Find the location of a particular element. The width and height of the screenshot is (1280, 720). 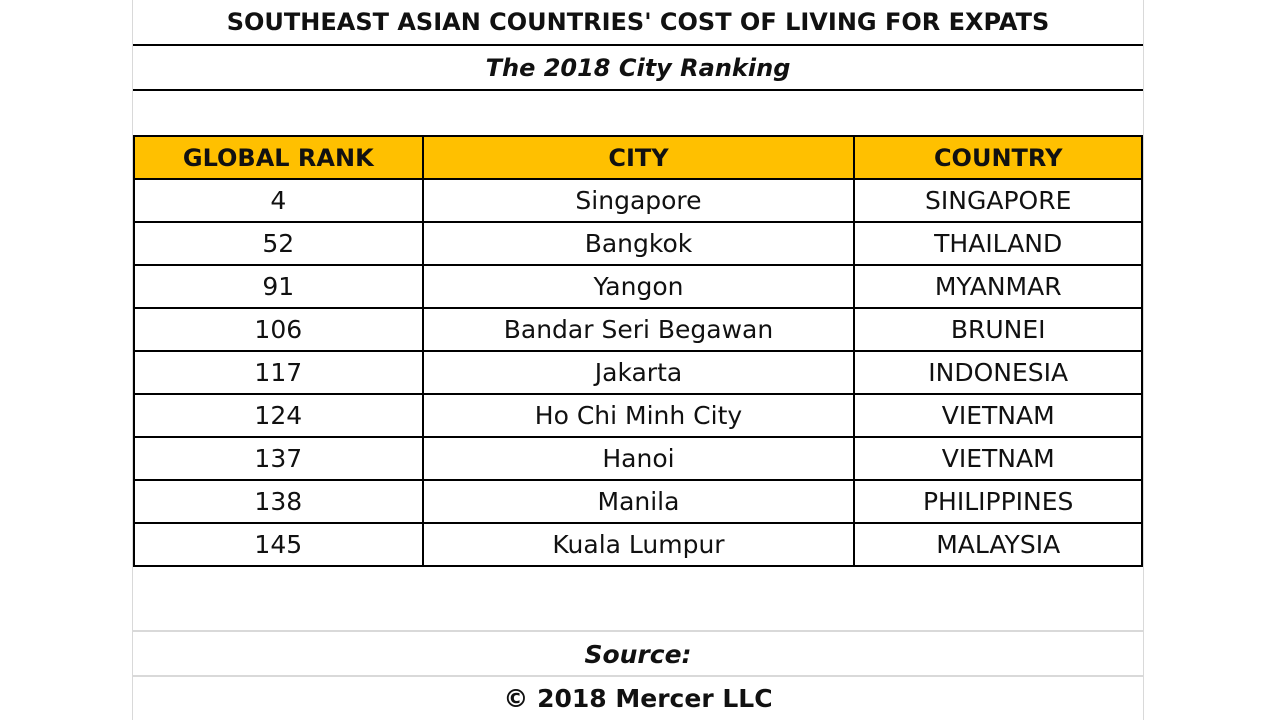

country-cell: BRUNEI is located at coordinates (998, 329).